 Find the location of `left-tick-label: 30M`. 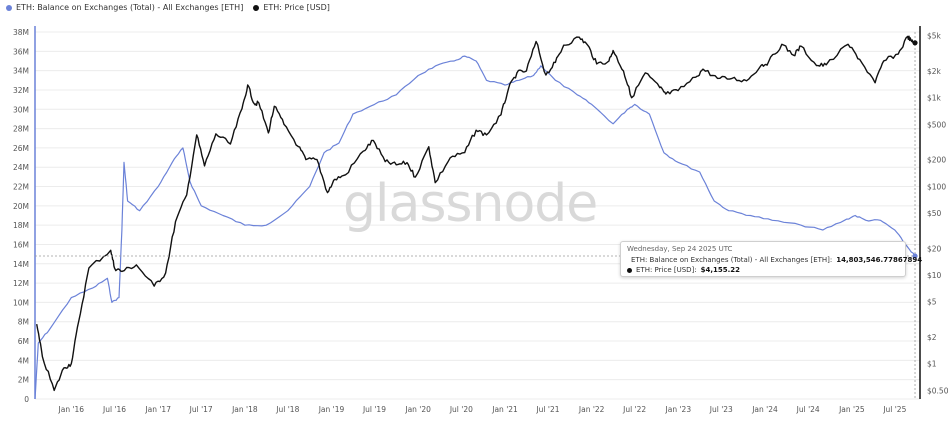

left-tick-label: 30M is located at coordinates (21, 109).